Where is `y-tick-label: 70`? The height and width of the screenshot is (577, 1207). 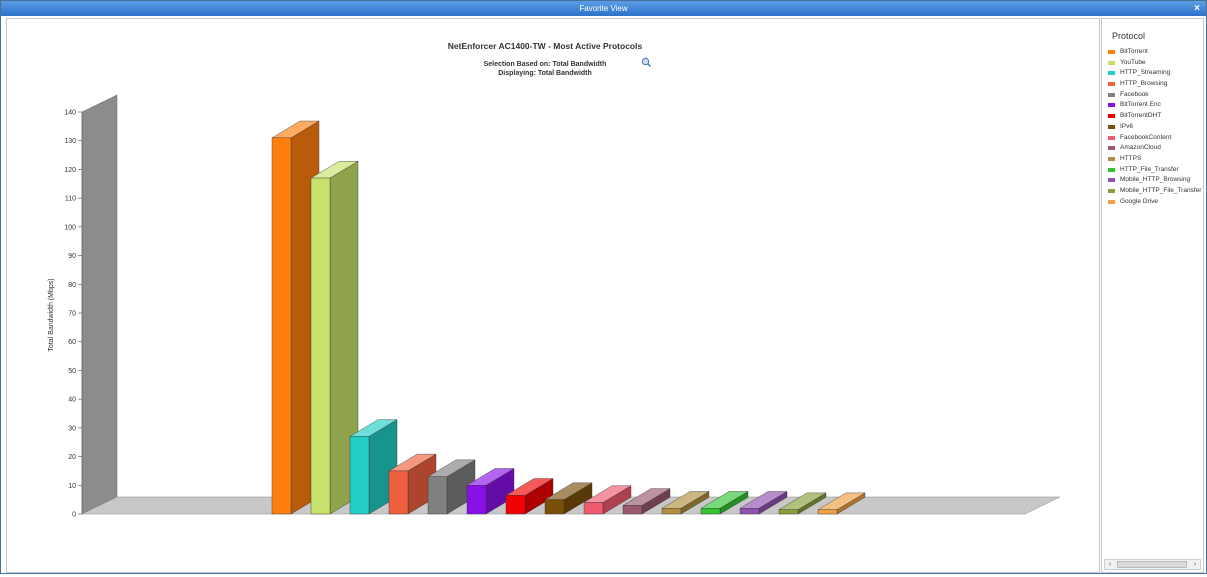 y-tick-label: 70 is located at coordinates (72, 314).